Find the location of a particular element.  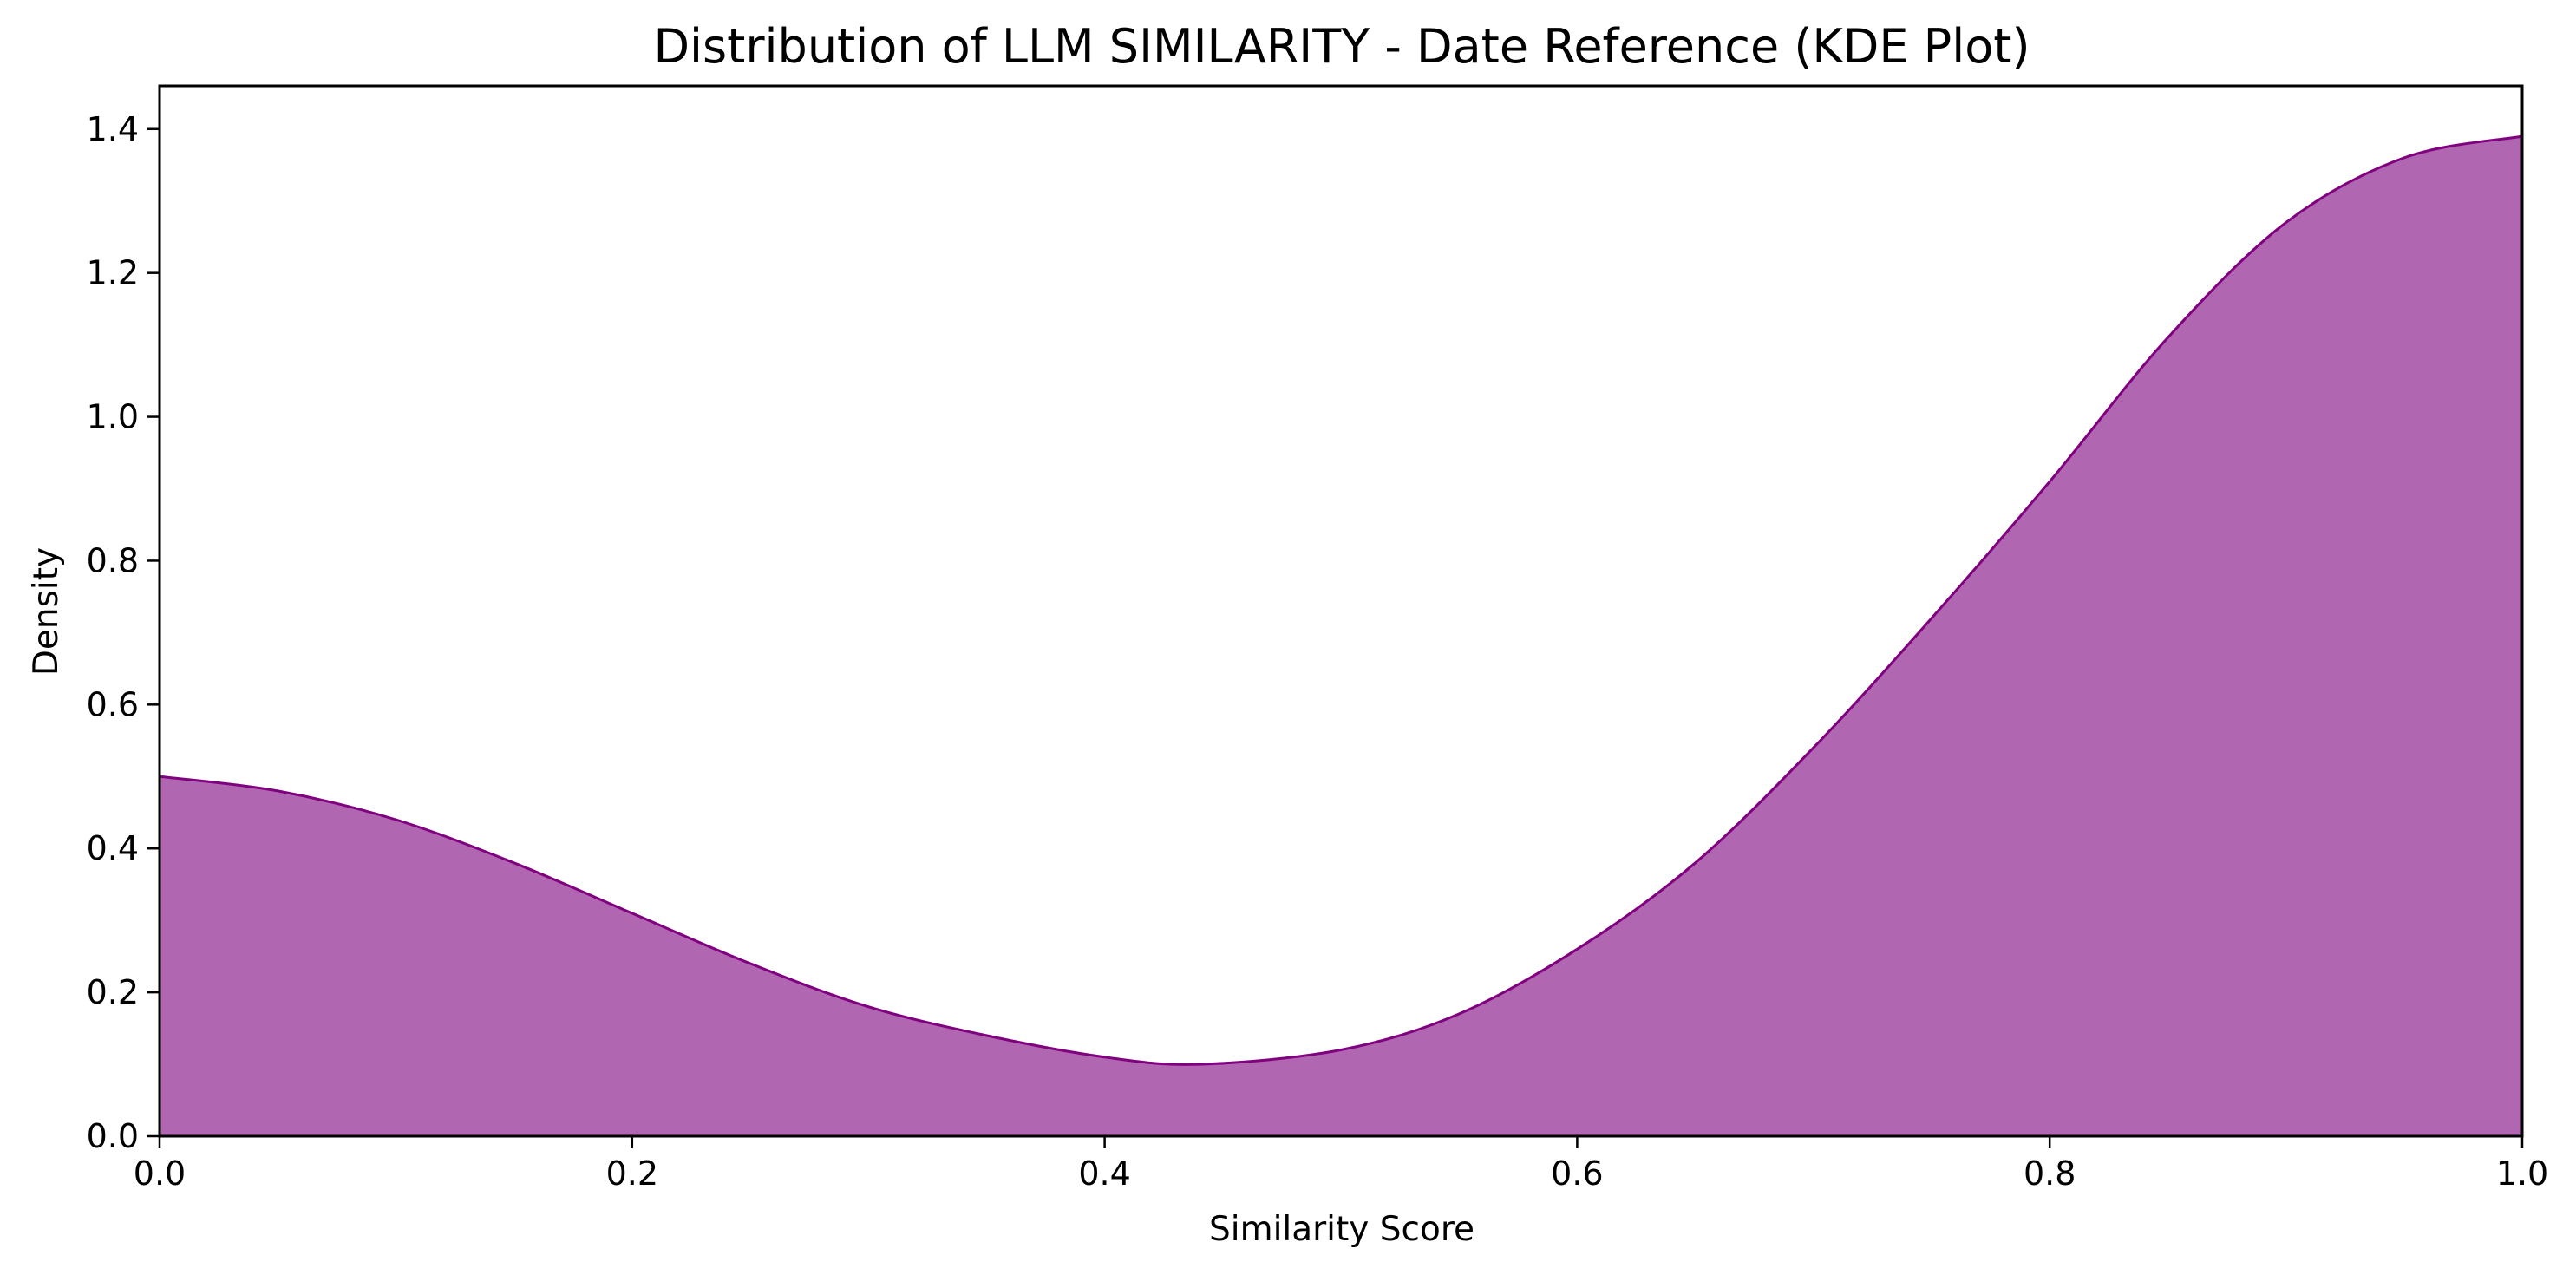

y-tick-label: 0.8 is located at coordinates (113, 560).